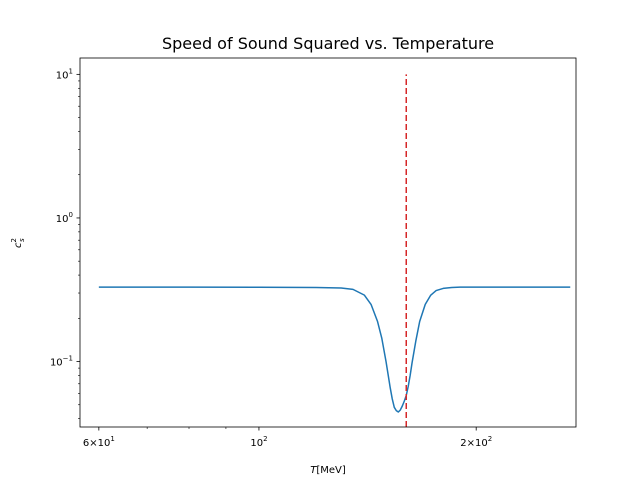  Describe the element at coordinates (328, 470) in the screenshot. I see `x-axis-label: T[MeV]` at that location.